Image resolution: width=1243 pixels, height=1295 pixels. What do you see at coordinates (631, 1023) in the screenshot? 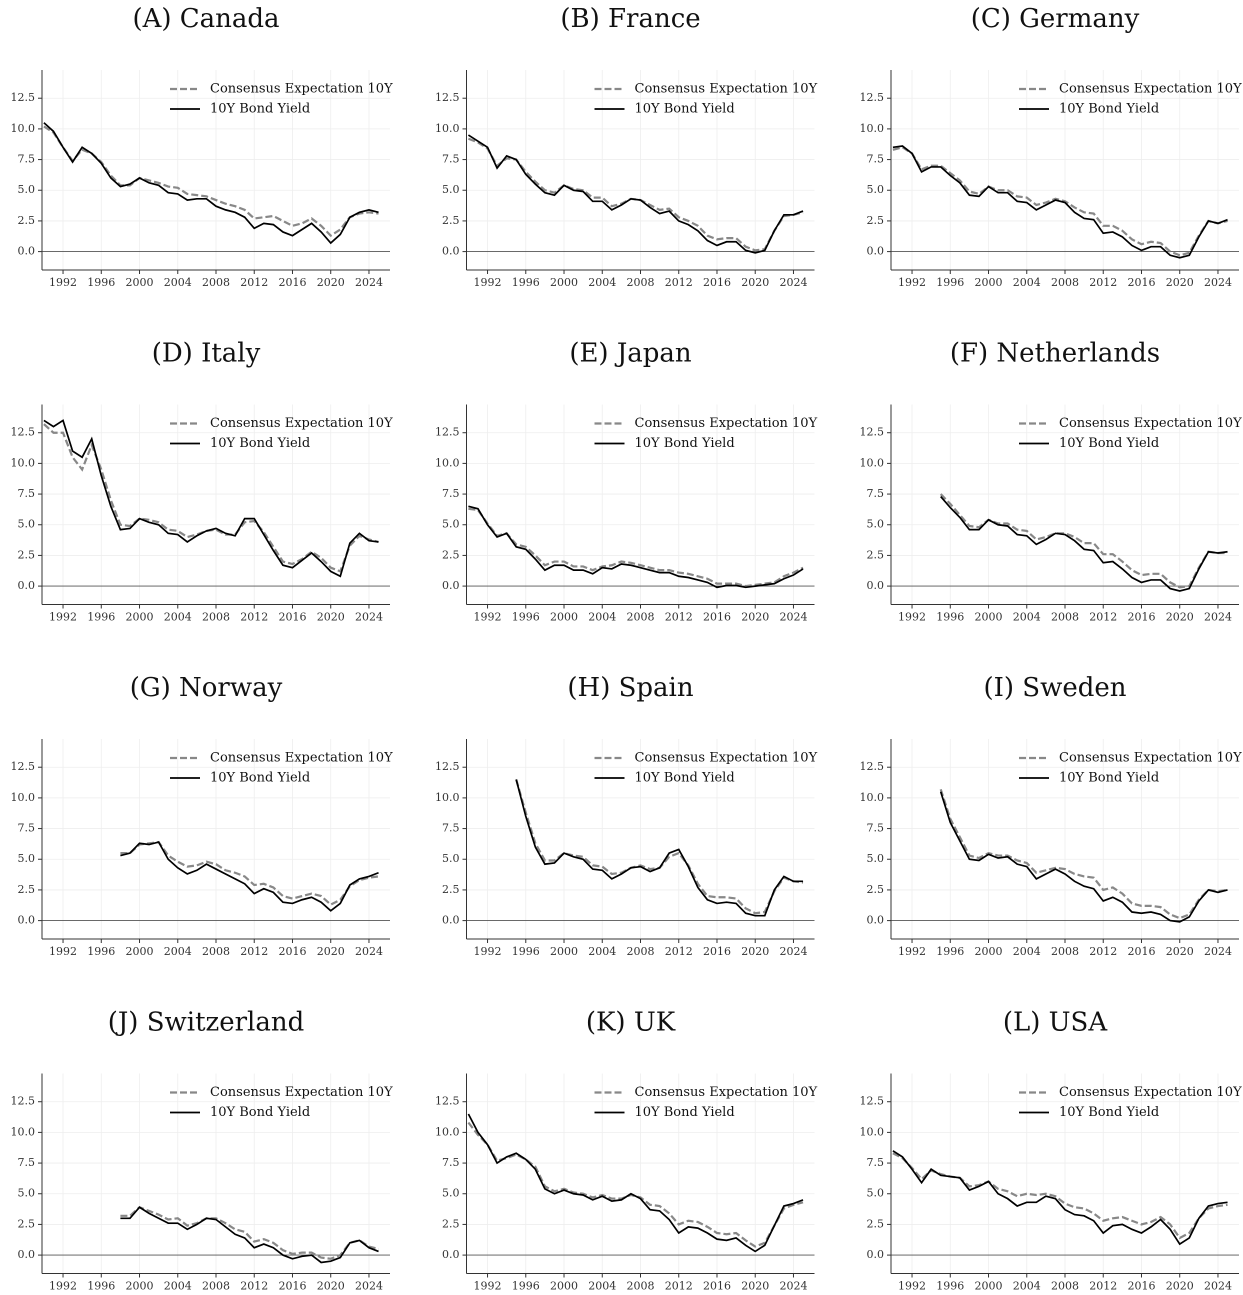
I see `chart-title: (K) UK` at bounding box center [631, 1023].